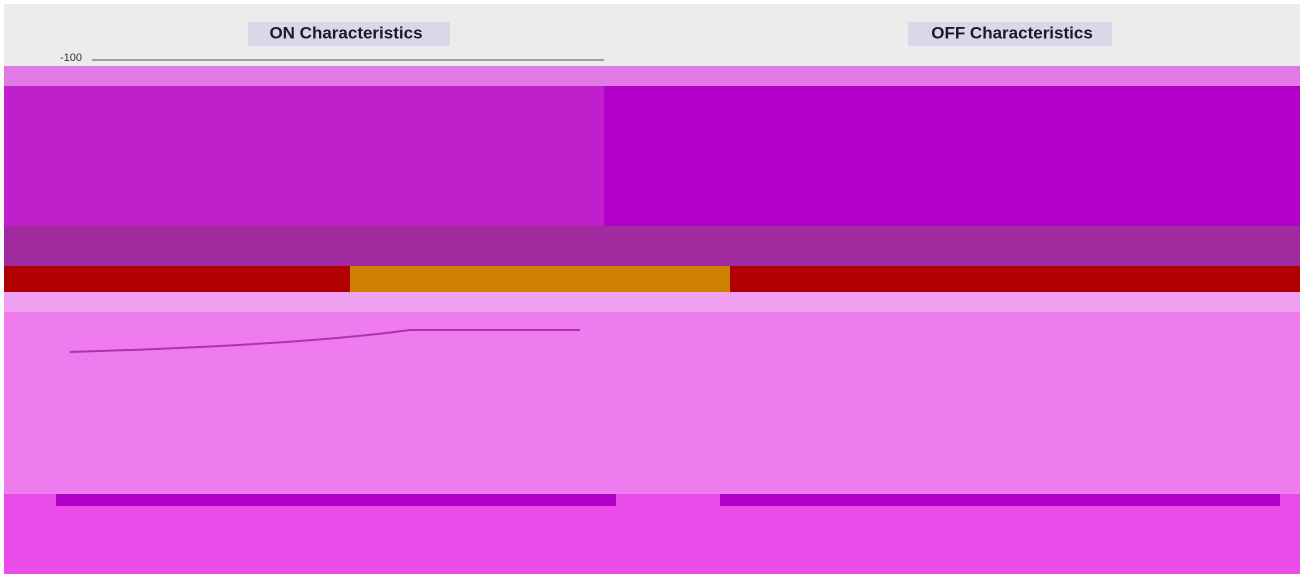  What do you see at coordinates (71, 58) in the screenshot?
I see `tick-label: -100` at bounding box center [71, 58].